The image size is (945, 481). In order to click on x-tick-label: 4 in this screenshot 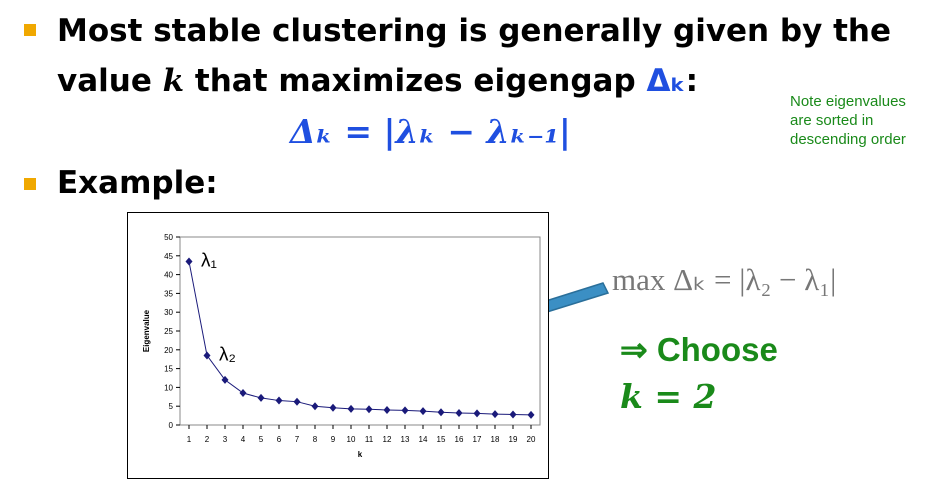, I will do `click(243, 439)`.